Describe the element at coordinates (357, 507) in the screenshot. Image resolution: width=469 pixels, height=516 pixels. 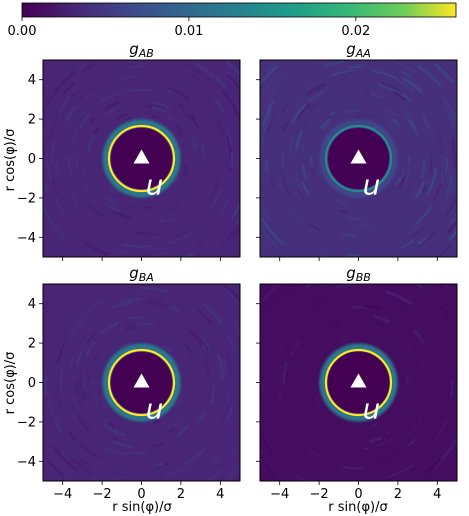
I see `x-axis-label-right: r sin(φ)/σ` at that location.